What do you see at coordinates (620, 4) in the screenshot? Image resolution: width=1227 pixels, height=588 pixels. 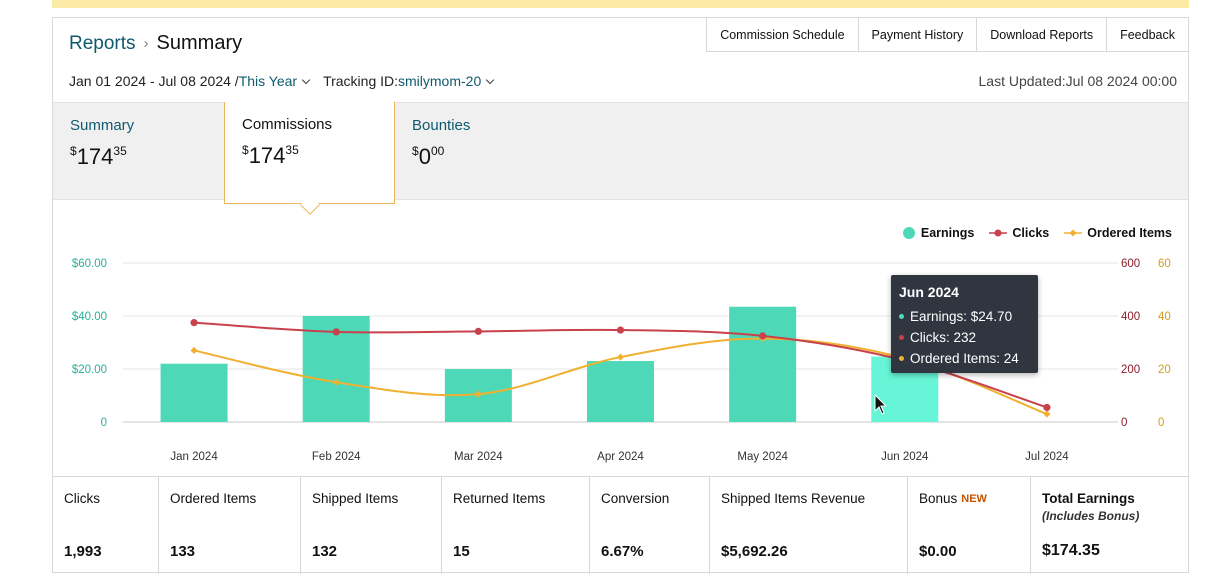 I see `notification-banner` at bounding box center [620, 4].